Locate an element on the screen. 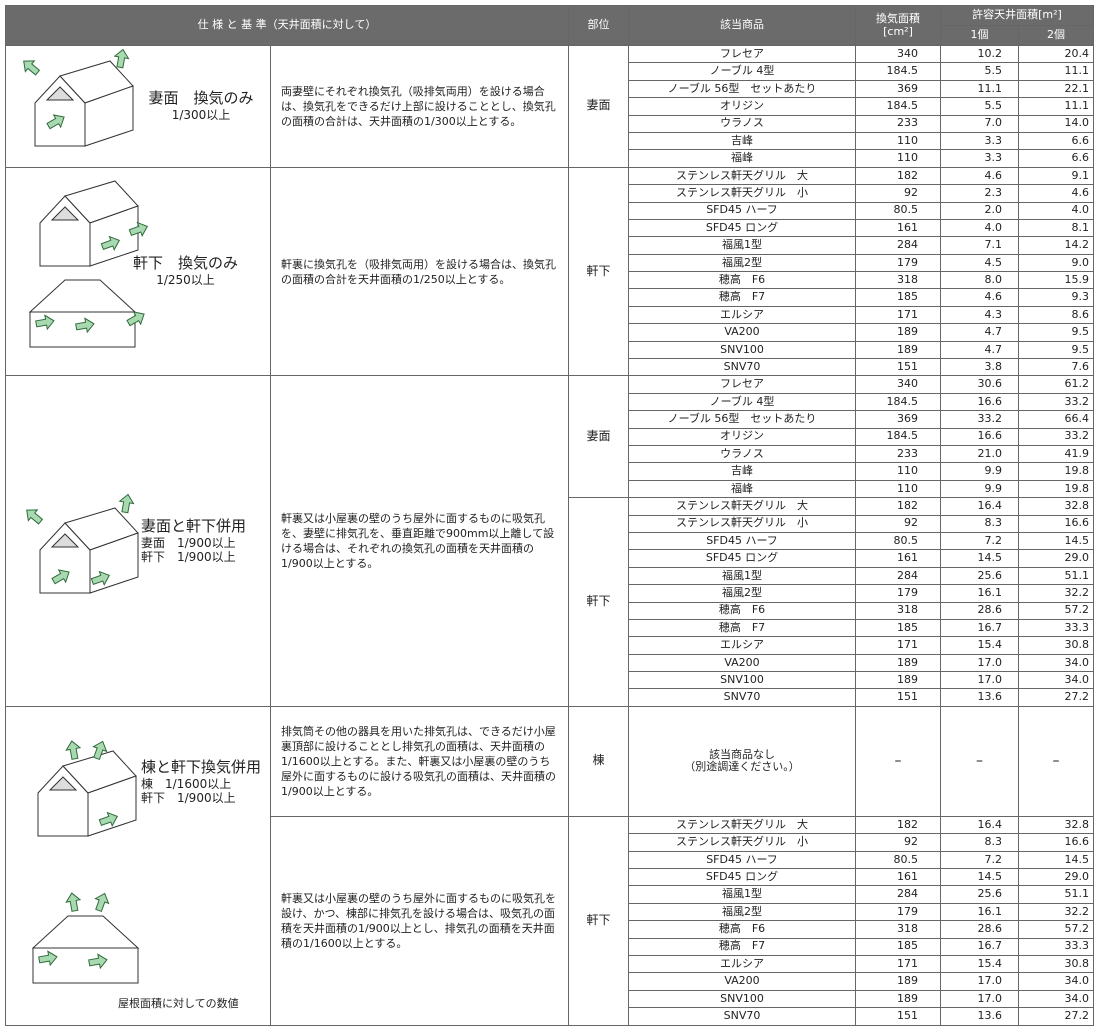 This screenshot has width=1096, height=1035. one-unit: 4.3 is located at coordinates (979, 315).